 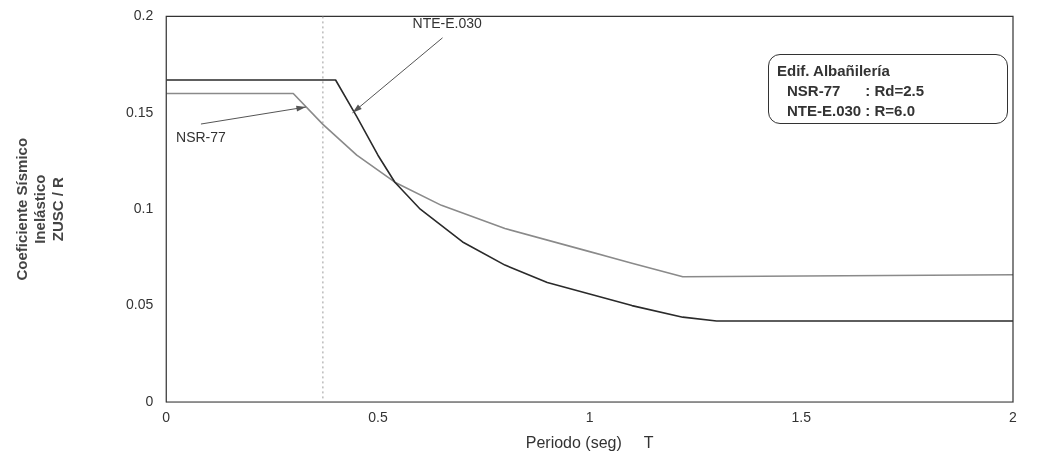 What do you see at coordinates (201, 137) in the screenshot?
I see `annotation: NSR-77` at bounding box center [201, 137].